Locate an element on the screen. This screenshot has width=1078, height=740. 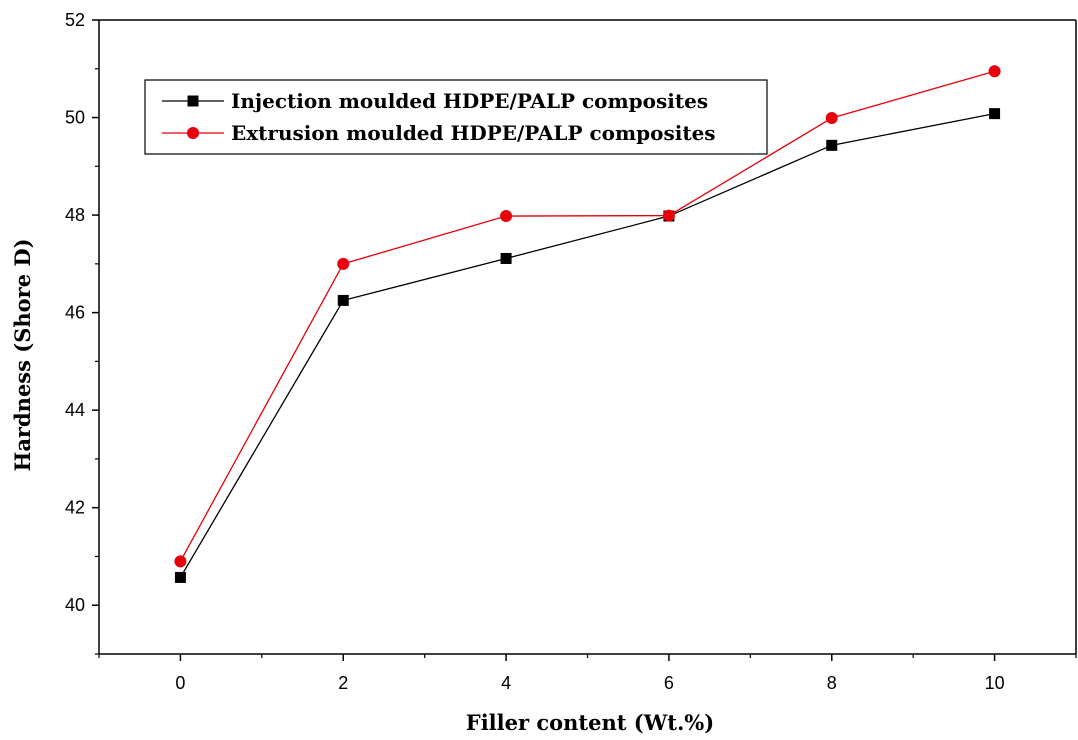
y-axis-title: Hardness (Shore D) is located at coordinates (22, 354).